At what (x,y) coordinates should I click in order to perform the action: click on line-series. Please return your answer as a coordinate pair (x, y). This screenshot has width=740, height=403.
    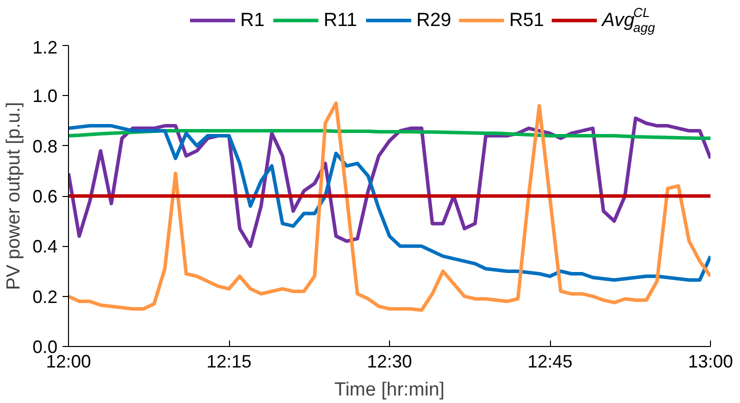
    Looking at the image, I should click on (389, 134).